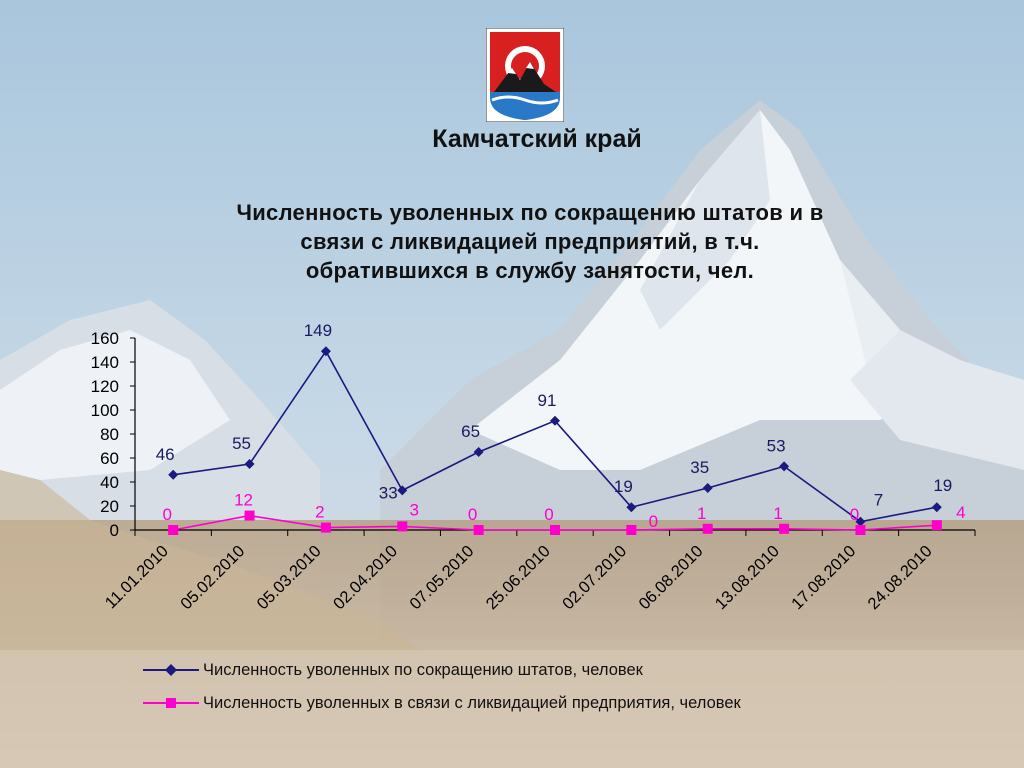  What do you see at coordinates (289, 577) in the screenshot?
I see `x-tick-label: 05.03.2010` at bounding box center [289, 577].